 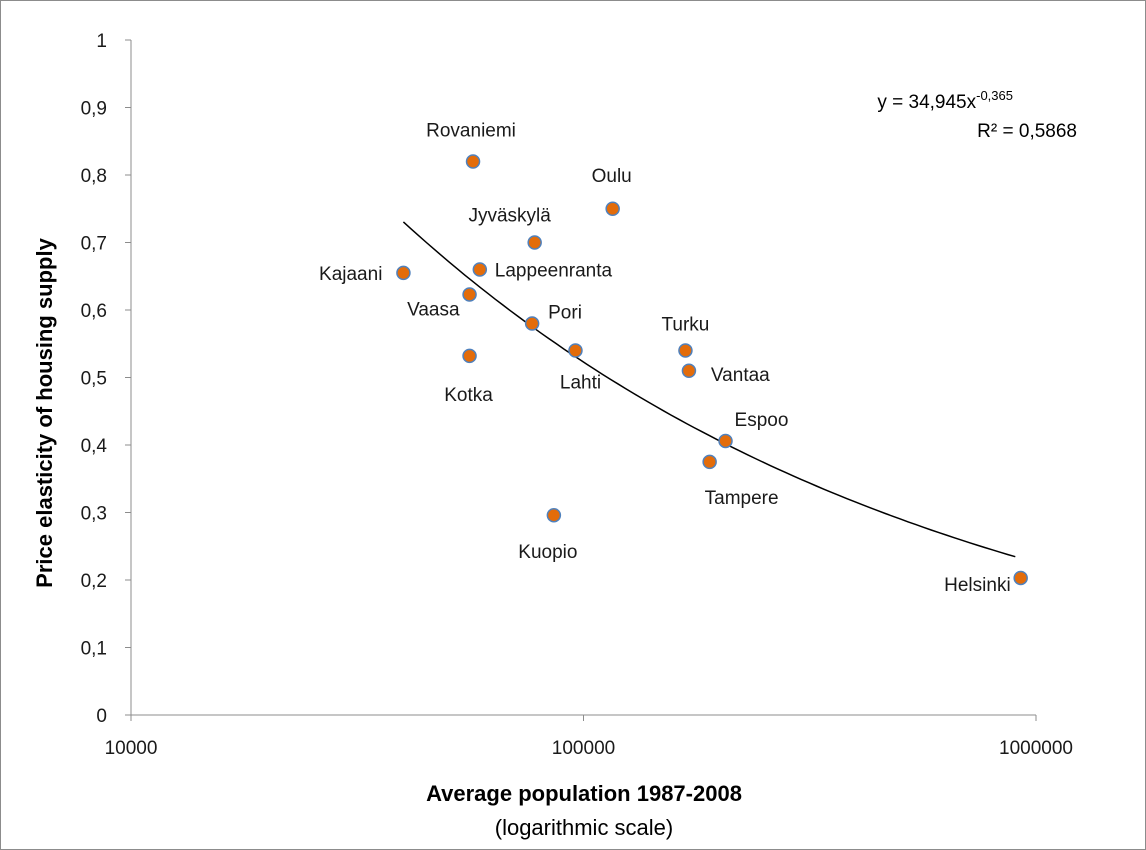 I want to click on y-tick-label: 1, so click(x=101, y=41).